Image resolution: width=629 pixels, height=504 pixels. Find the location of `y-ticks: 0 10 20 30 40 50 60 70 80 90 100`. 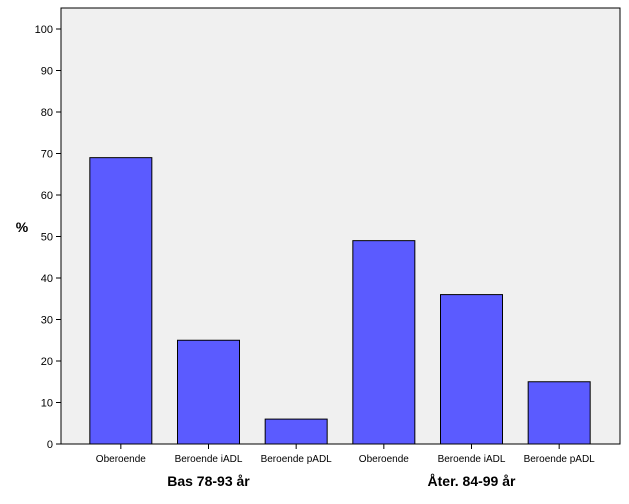

y-ticks: 0 10 20 30 40 50 60 70 80 90 100 is located at coordinates (48, 237).